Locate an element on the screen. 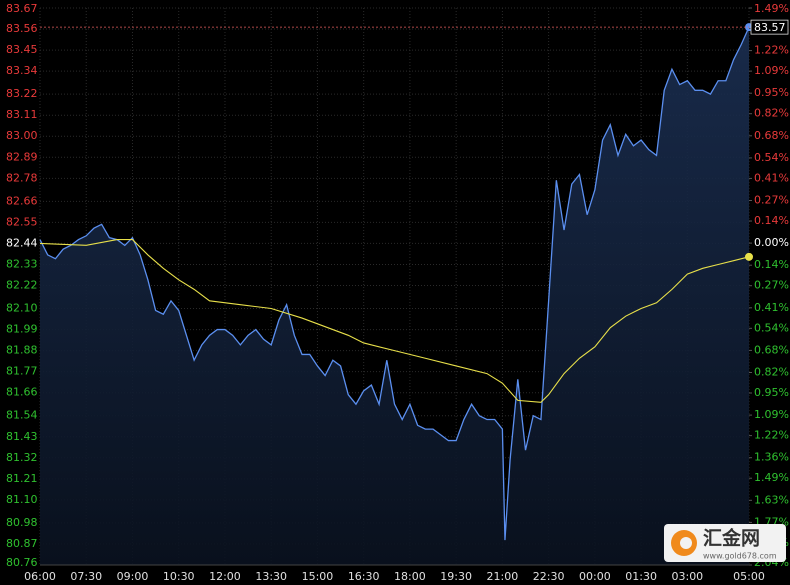  x-tick-label: 01:30 is located at coordinates (641, 576).